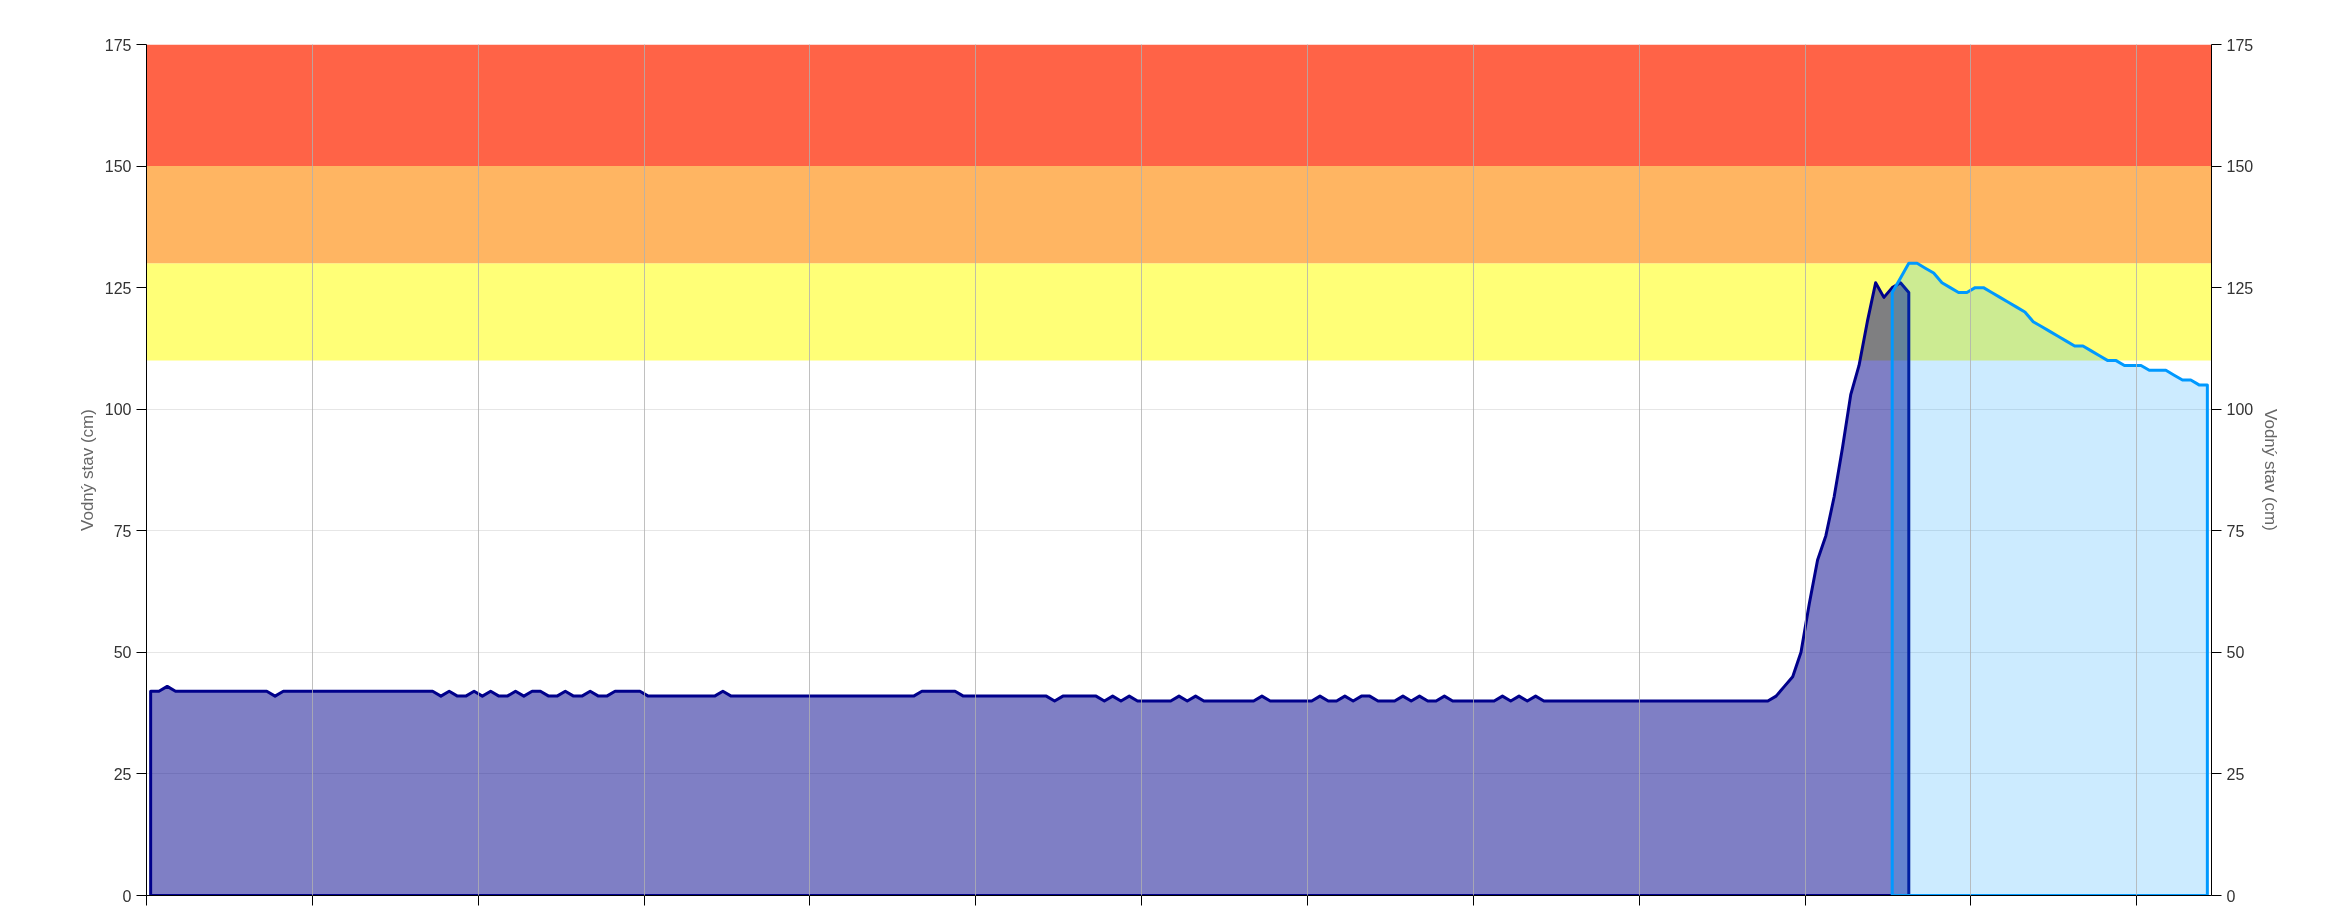 The height and width of the screenshot is (923, 2335). I want to click on y-tick-label: 0, so click(127, 896).